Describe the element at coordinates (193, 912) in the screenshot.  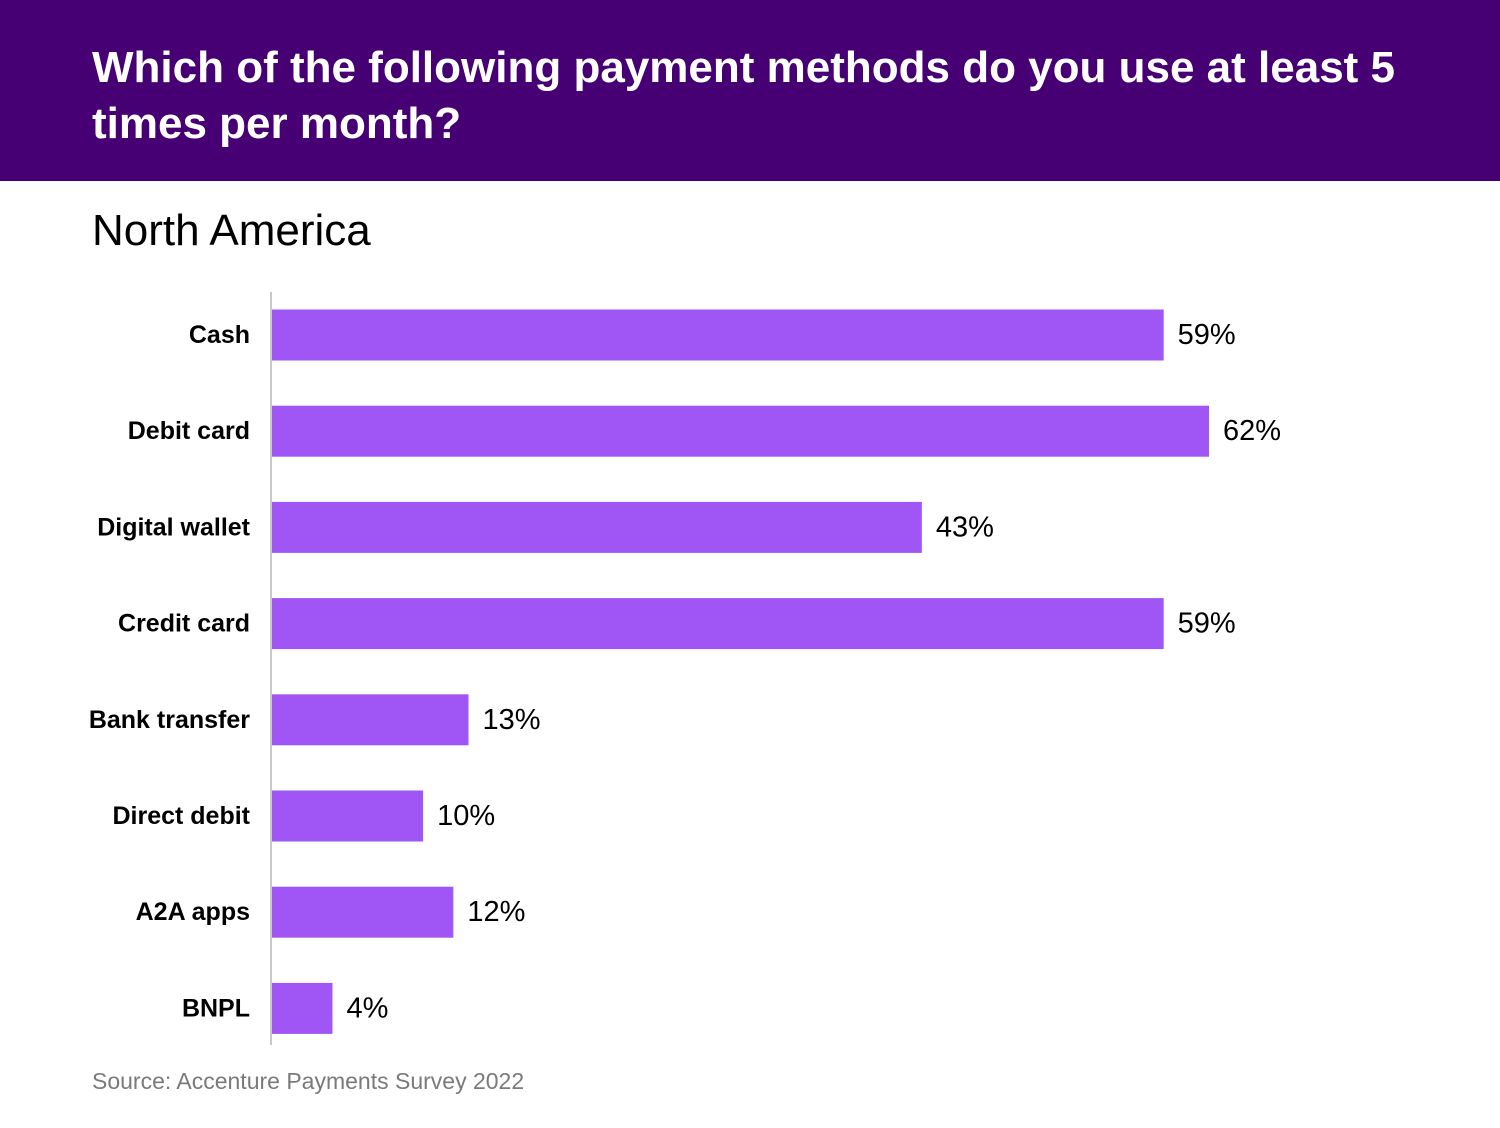
I see `category-label: A2A apps` at that location.